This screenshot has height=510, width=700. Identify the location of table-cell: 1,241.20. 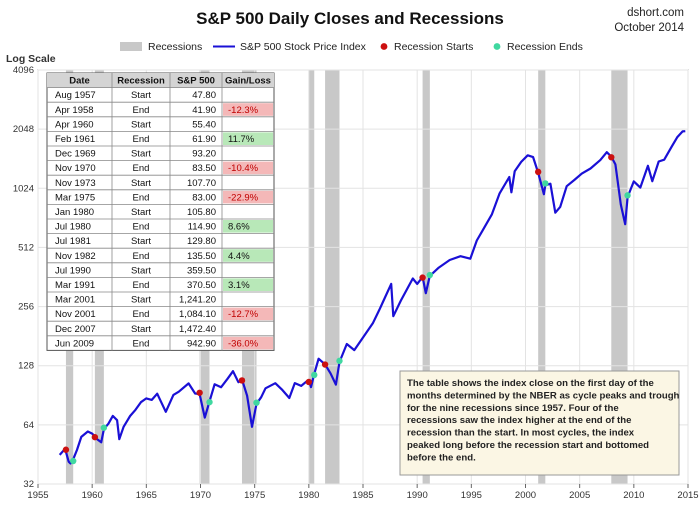
(197, 300).